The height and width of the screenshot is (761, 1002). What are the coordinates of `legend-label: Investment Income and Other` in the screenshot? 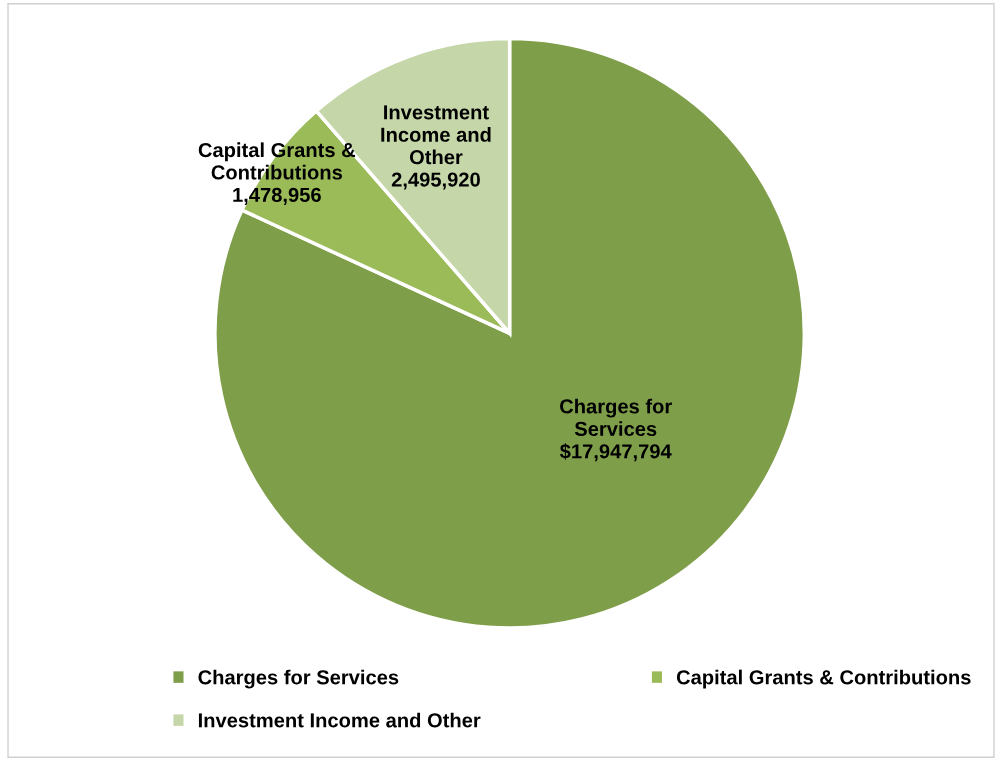 It's located at (339, 720).